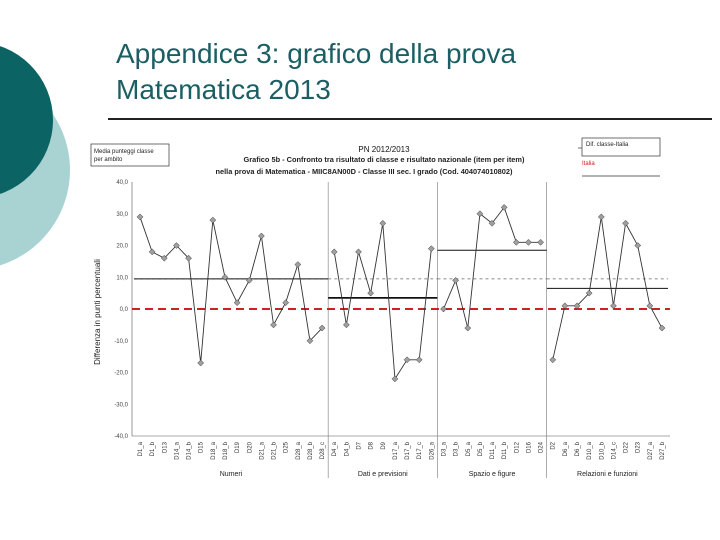 This screenshot has width=720, height=540. I want to click on x-tick-label: D11_b, so click(505, 450).